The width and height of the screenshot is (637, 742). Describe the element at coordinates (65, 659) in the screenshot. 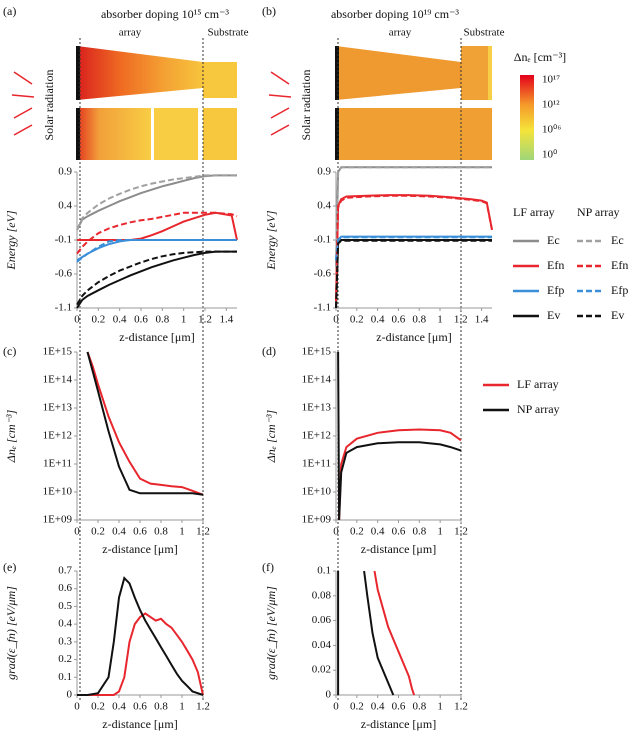

I see `y-tick-label: 0.2` at that location.